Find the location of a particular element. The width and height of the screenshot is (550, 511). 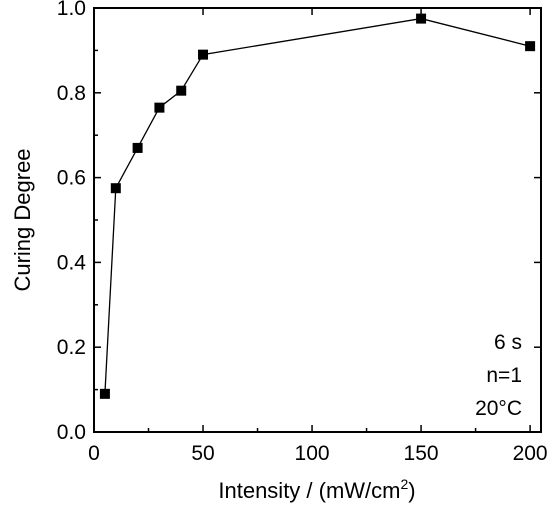

annotation-temperature: 20°C is located at coordinates (498, 408).